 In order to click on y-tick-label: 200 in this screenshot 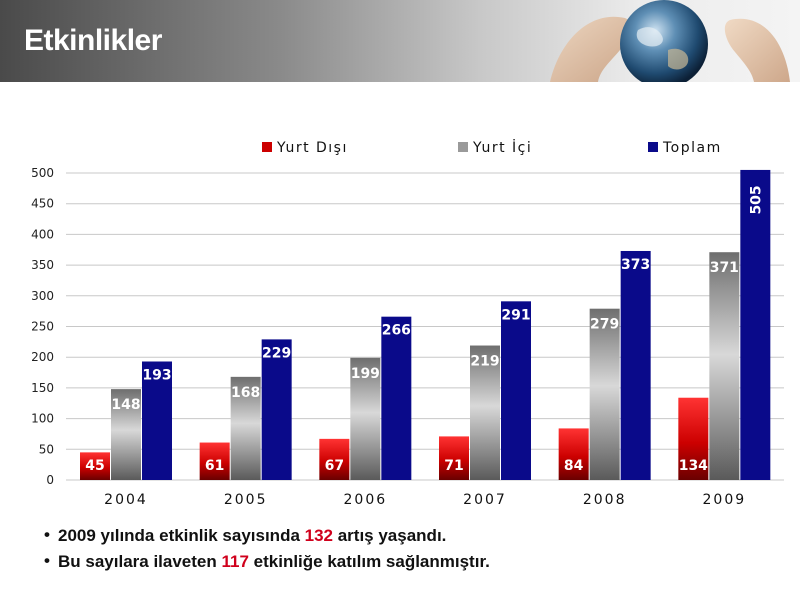, I will do `click(42, 357)`.